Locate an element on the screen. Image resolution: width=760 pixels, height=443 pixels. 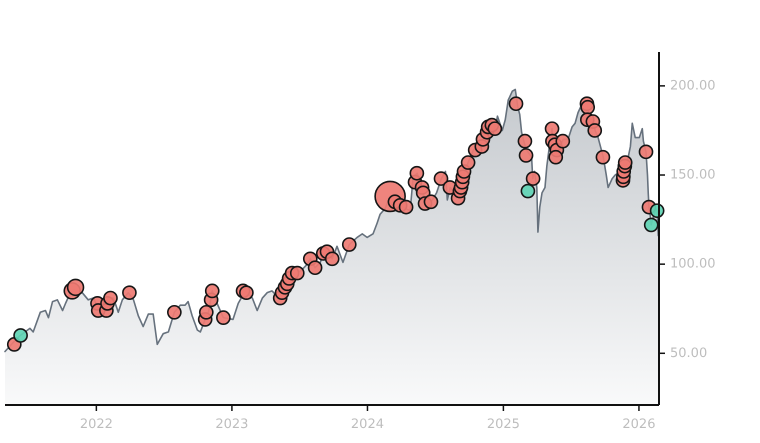
y-tick-label: 150.00 is located at coordinates (693, 175).